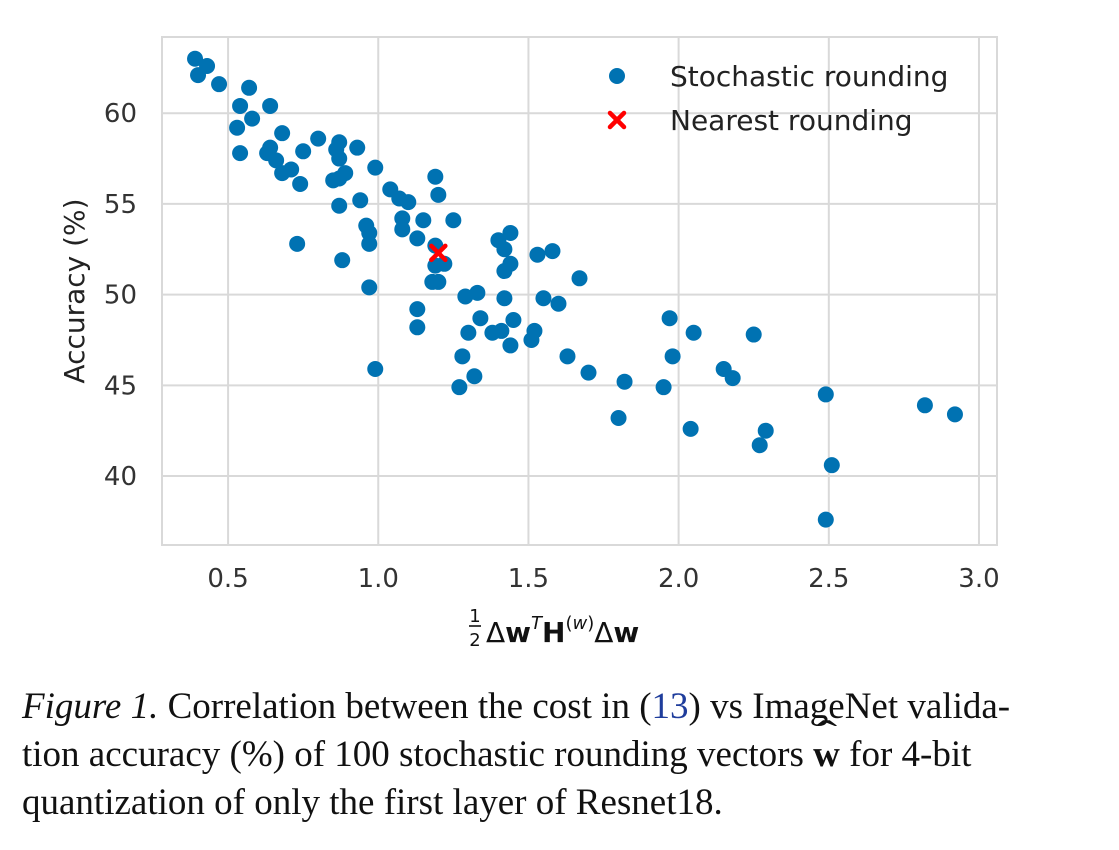 The width and height of the screenshot is (1119, 850). I want to click on equation-reference-link: 13, so click(670, 706).